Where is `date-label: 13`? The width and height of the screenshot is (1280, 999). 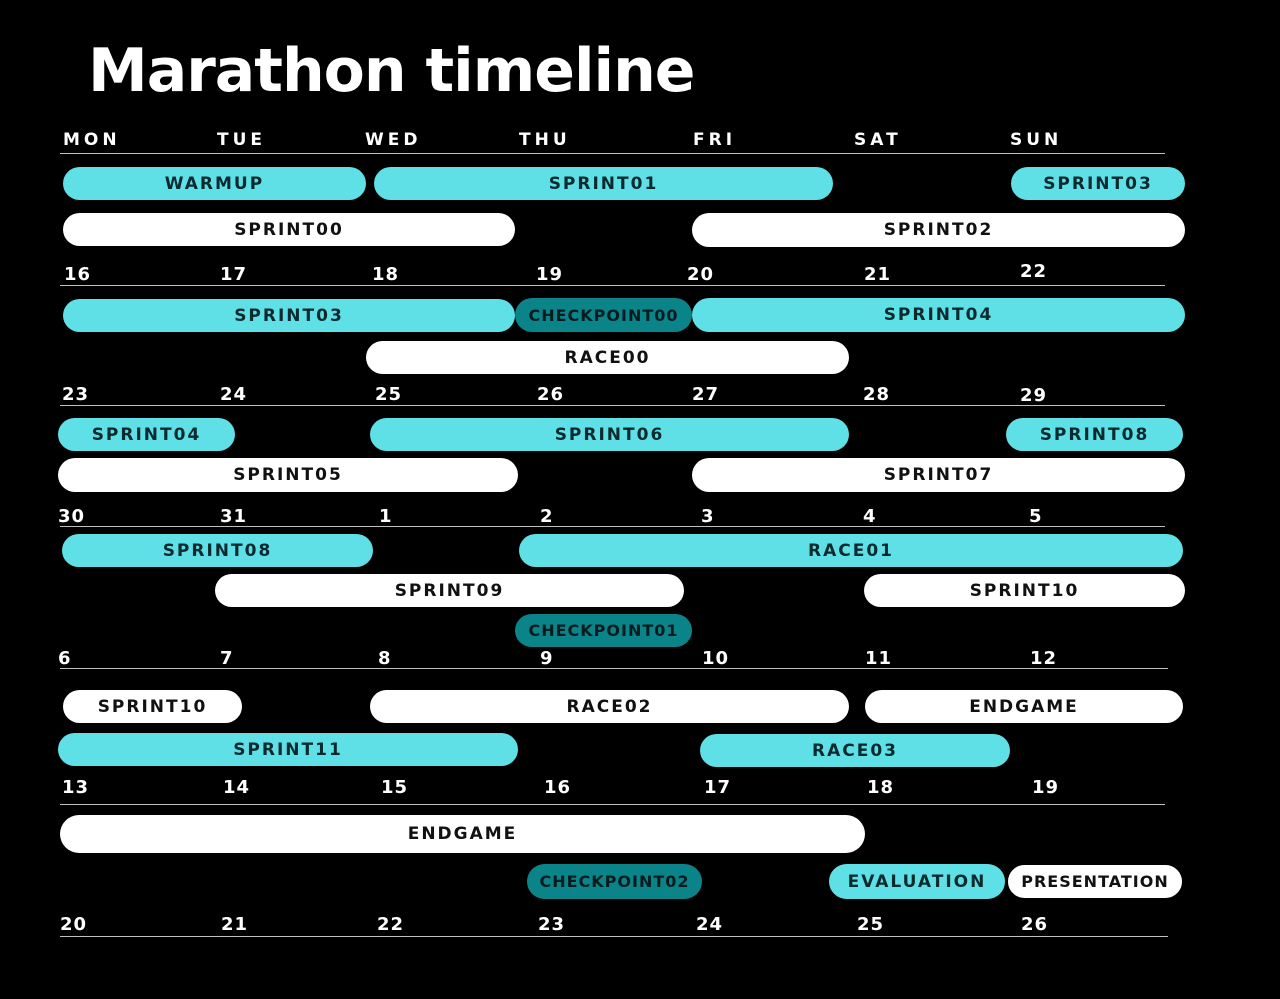 date-label: 13 is located at coordinates (76, 787).